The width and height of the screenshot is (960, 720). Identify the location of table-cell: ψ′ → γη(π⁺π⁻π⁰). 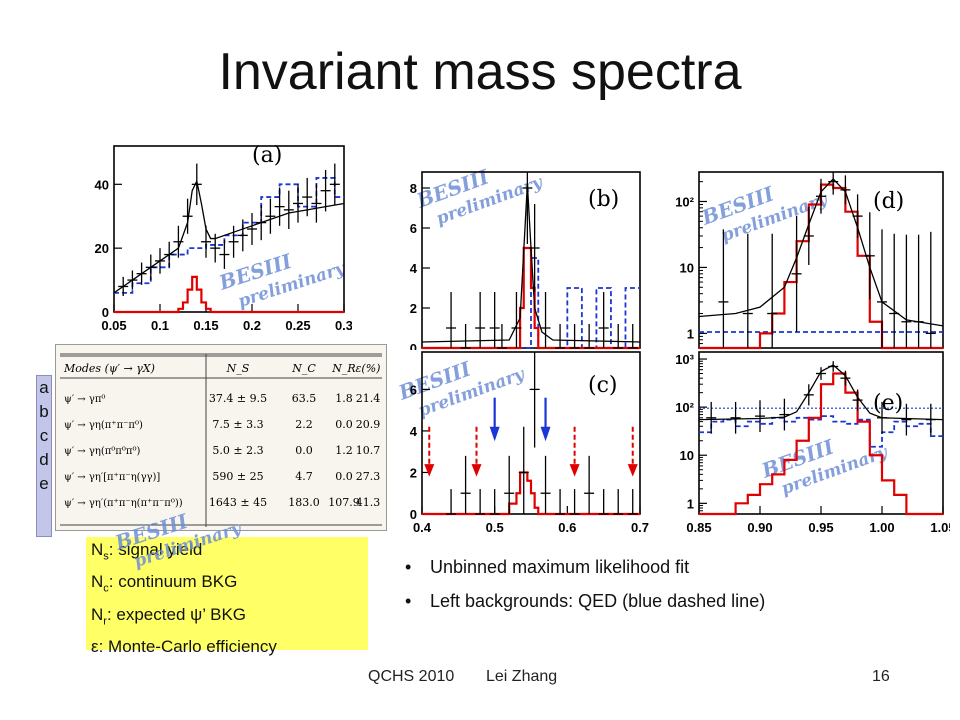
(103, 425).